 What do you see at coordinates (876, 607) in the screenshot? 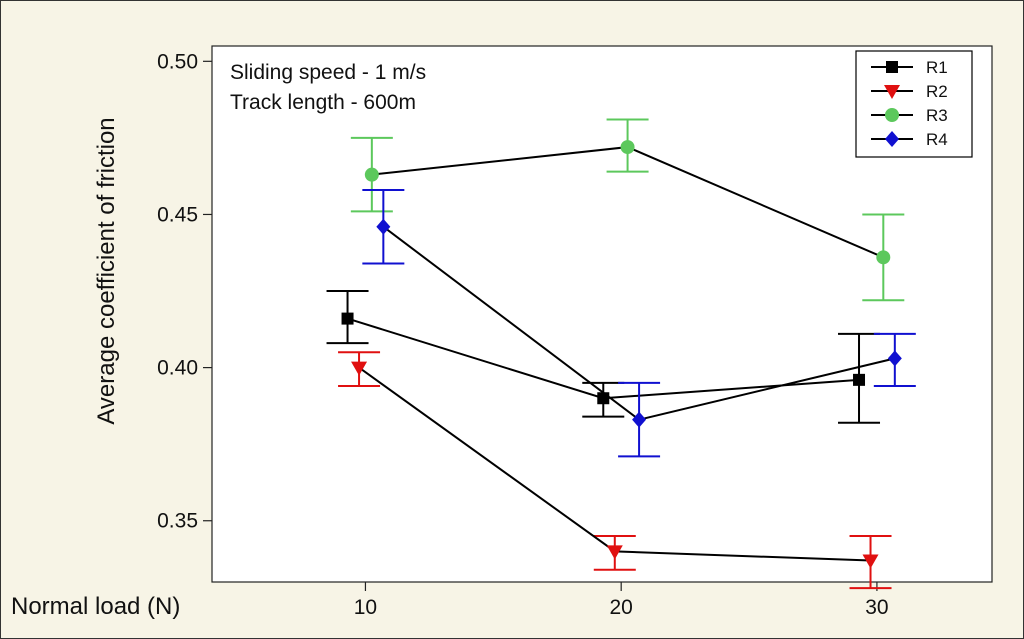
I see `x-tick-label: 30` at bounding box center [876, 607].